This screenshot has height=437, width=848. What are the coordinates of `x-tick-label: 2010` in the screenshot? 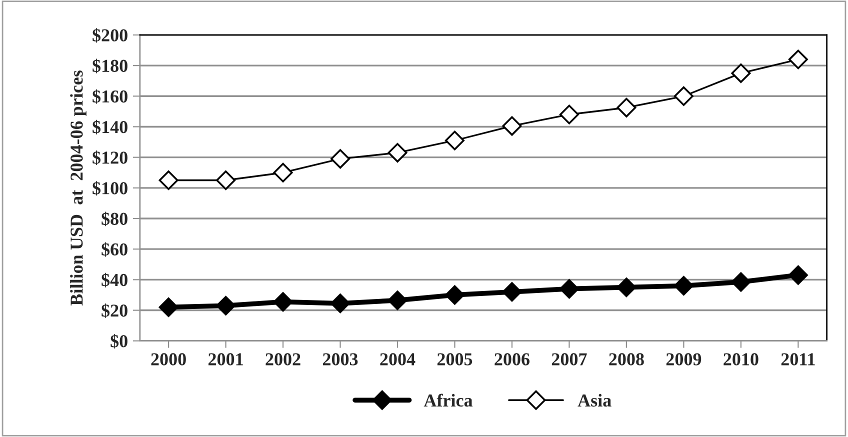 It's located at (741, 359).